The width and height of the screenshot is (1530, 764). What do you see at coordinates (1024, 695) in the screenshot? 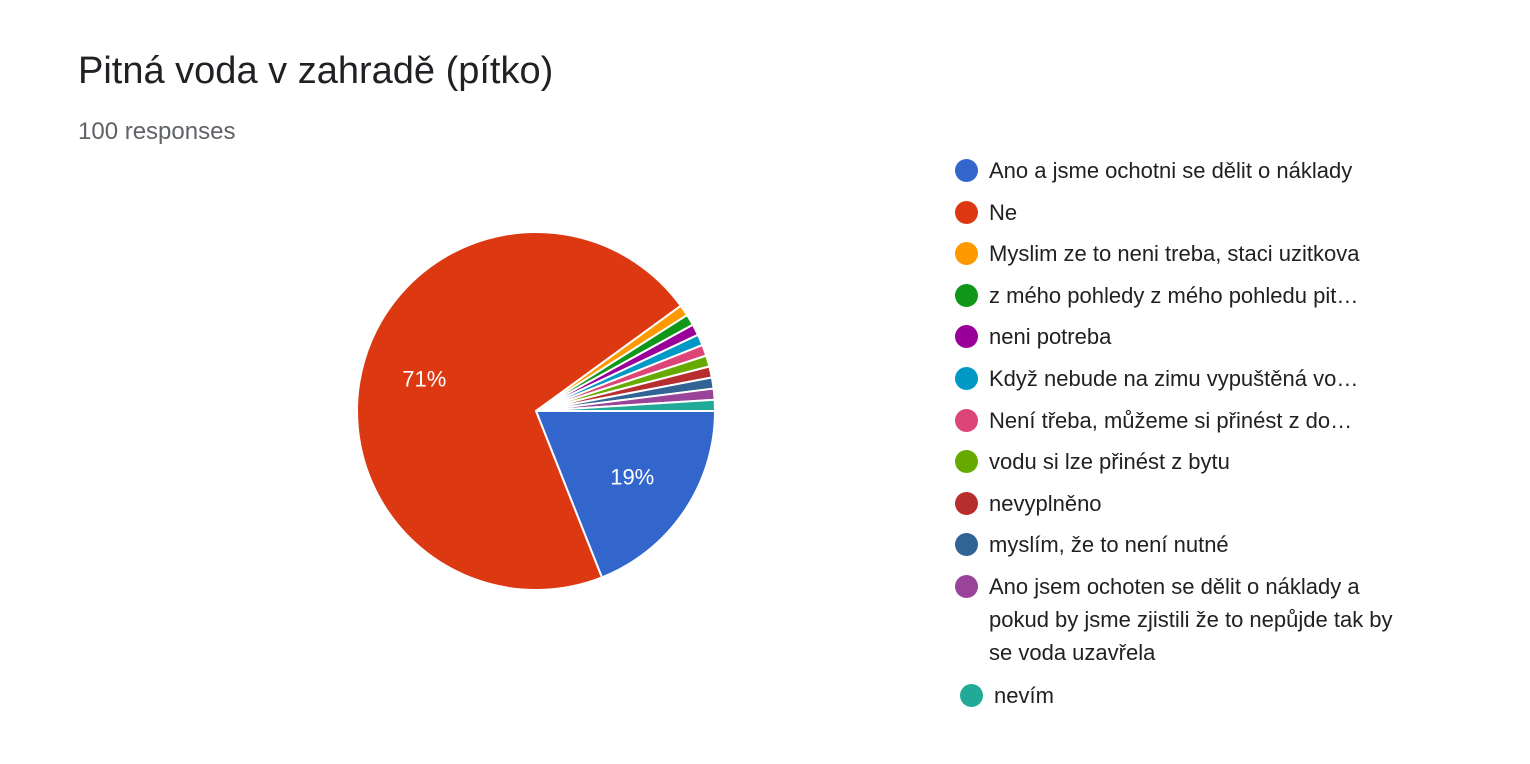
I see `legend-label-11: nevím` at bounding box center [1024, 695].